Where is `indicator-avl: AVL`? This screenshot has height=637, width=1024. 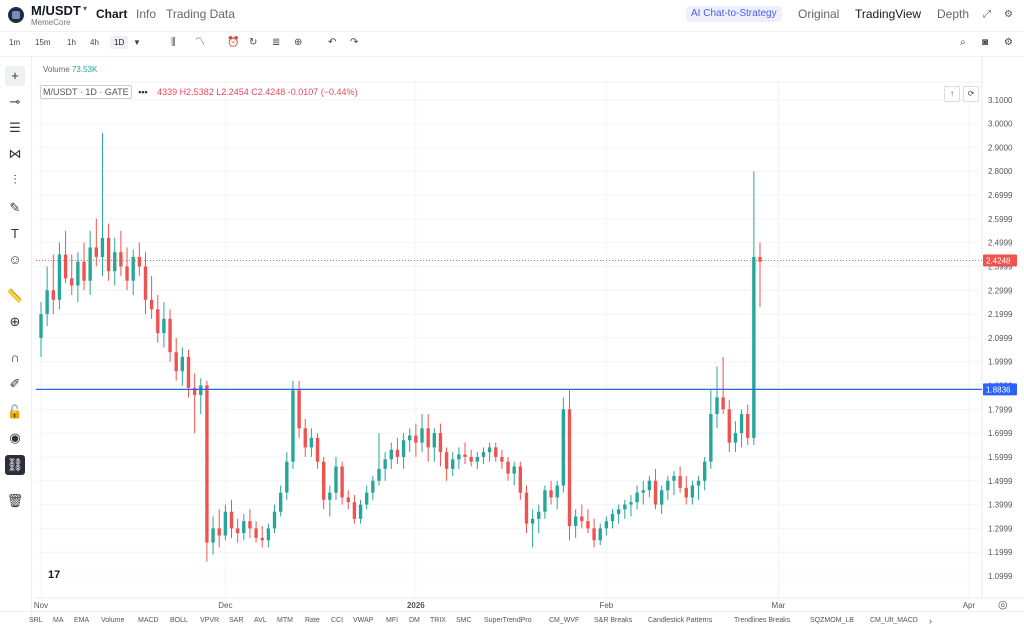 indicator-avl: AVL is located at coordinates (260, 620).